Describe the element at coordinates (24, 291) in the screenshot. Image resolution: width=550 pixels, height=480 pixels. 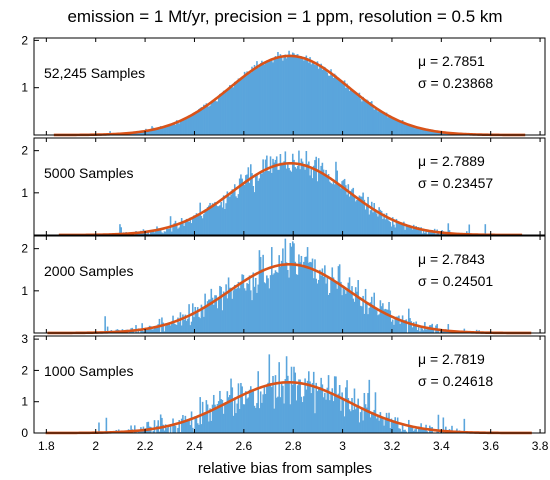
I see `y-tick-label: 1` at that location.